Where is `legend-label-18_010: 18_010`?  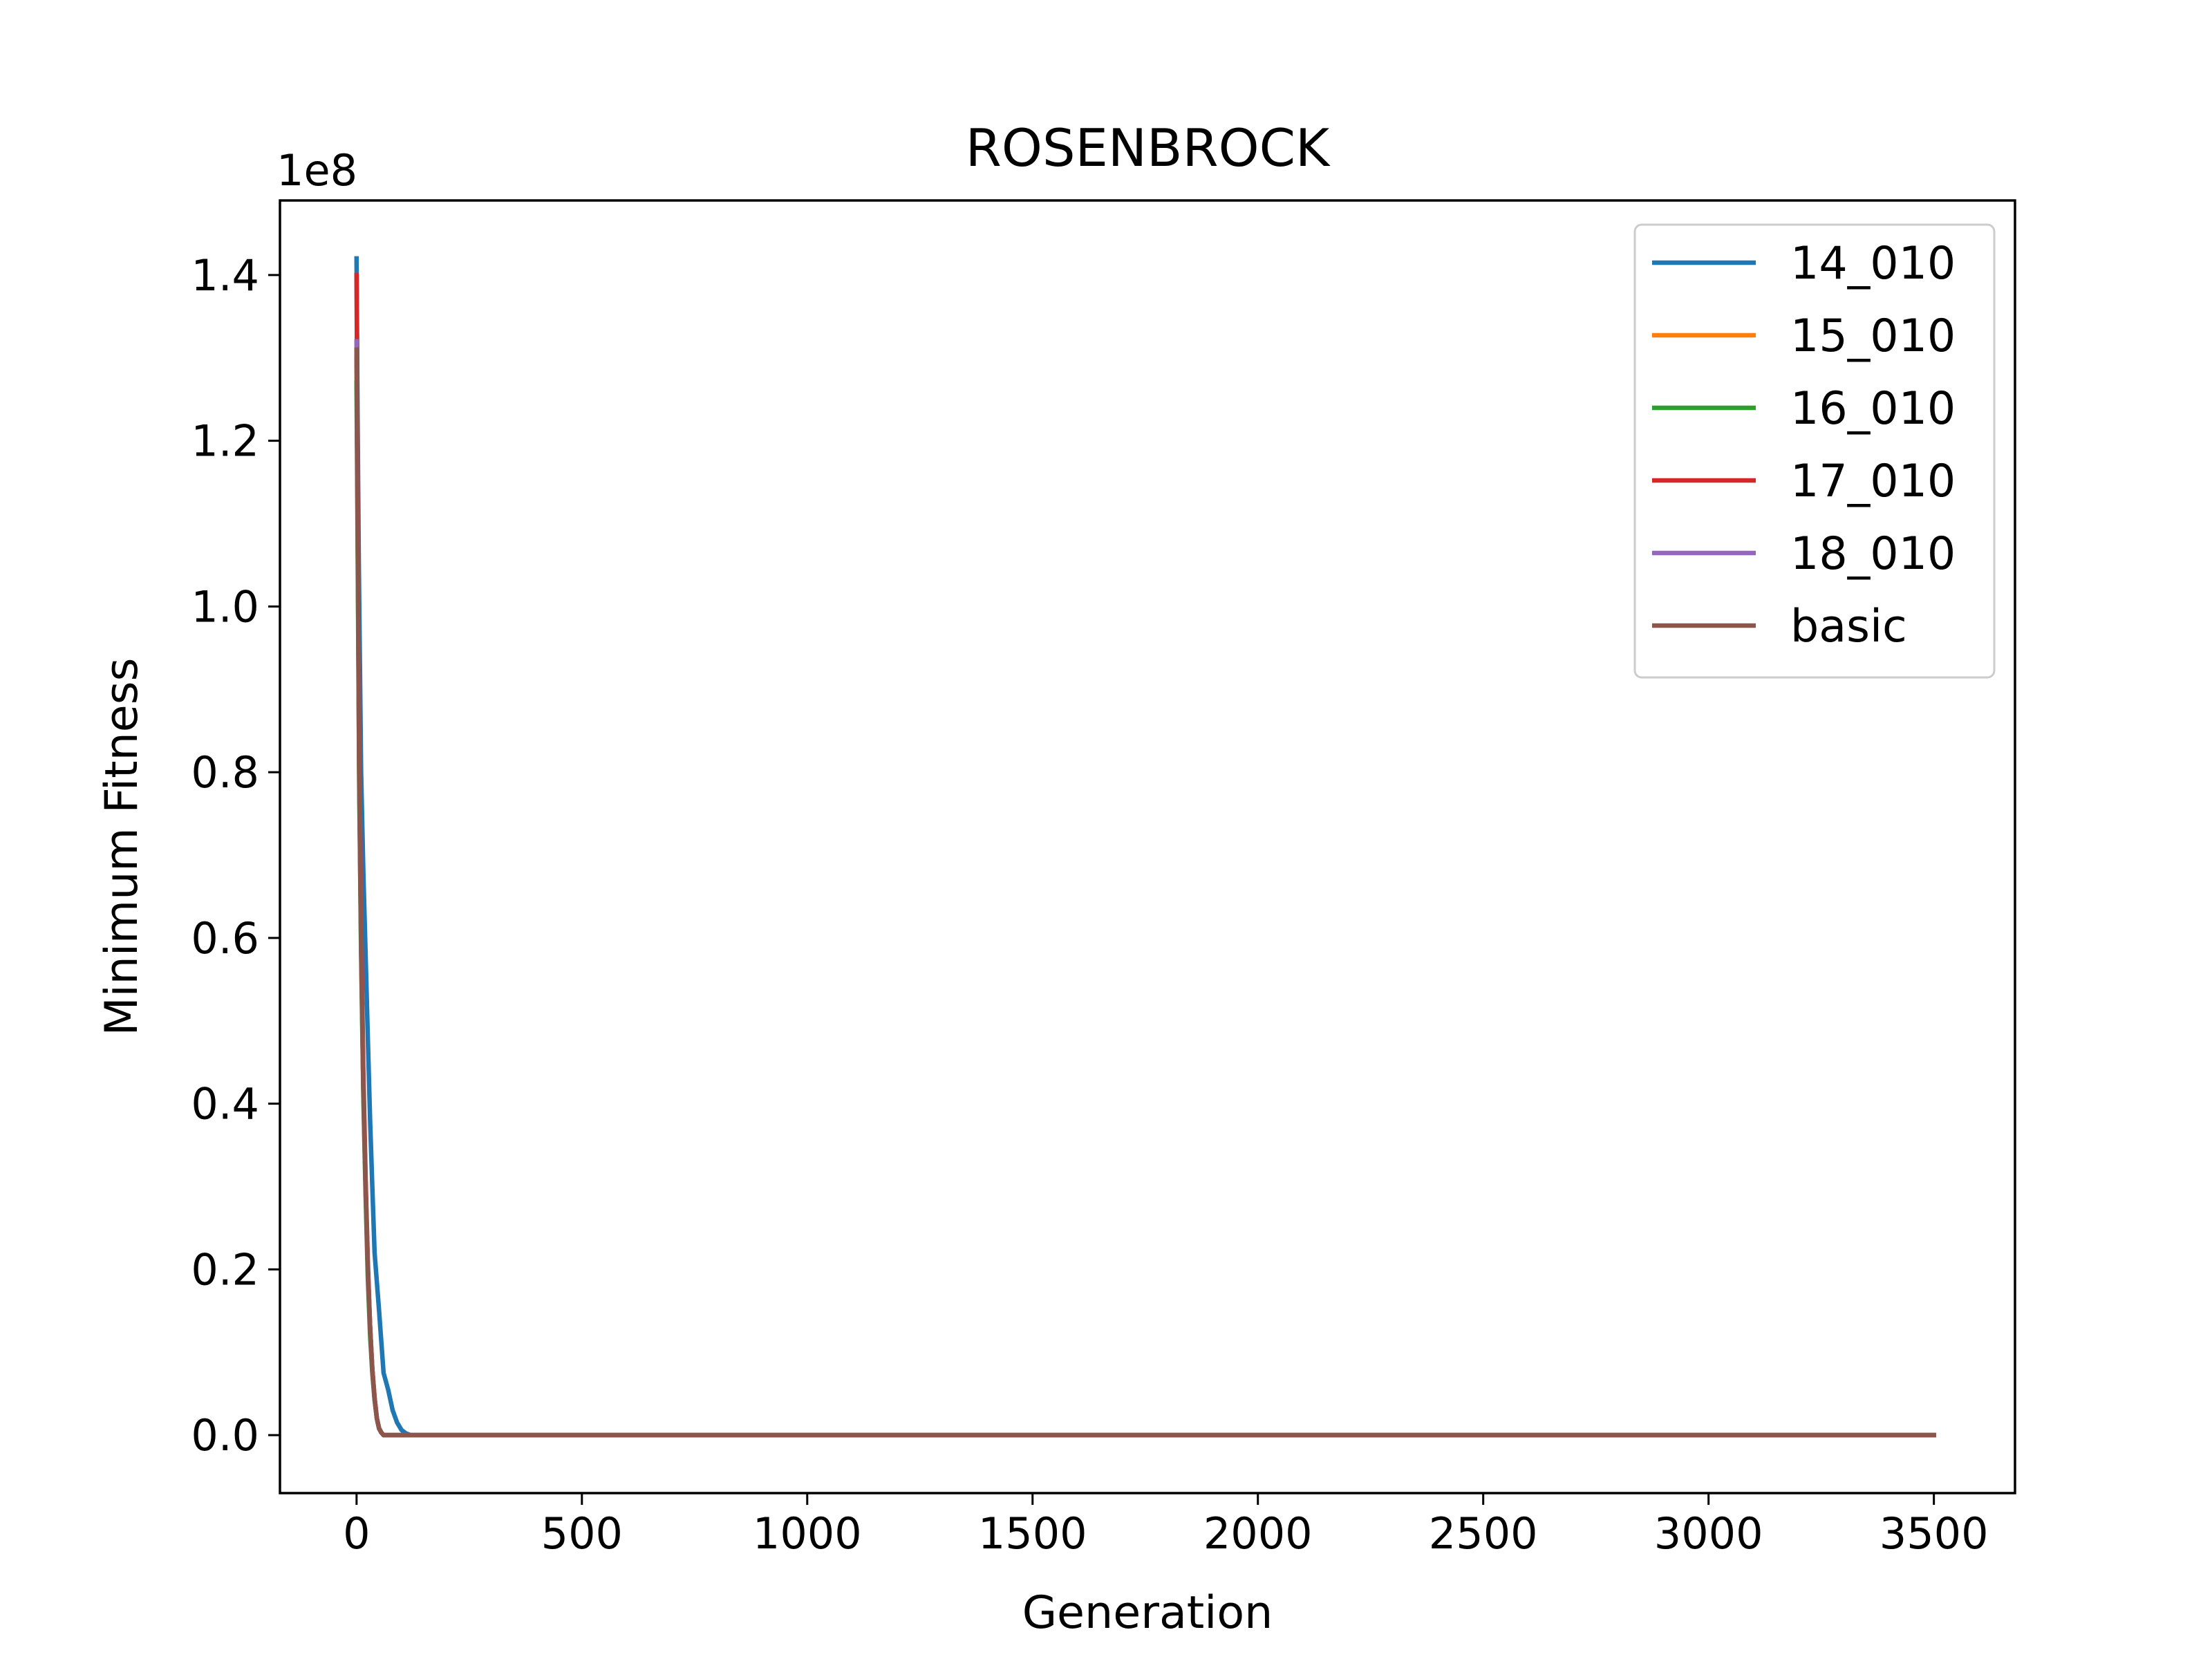
legend-label-18_010: 18_010 is located at coordinates (1873, 554).